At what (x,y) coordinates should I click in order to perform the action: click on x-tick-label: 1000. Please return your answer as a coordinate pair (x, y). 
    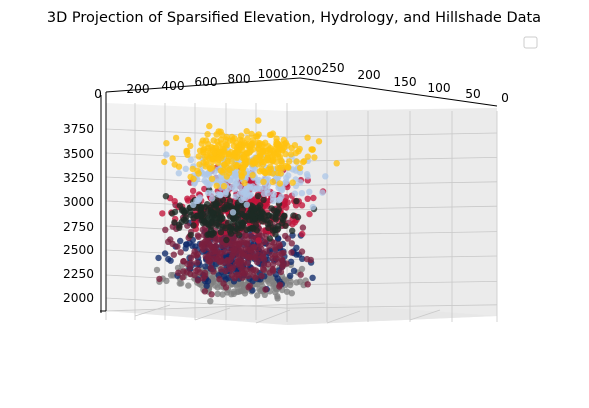
    Looking at the image, I should click on (272, 74).